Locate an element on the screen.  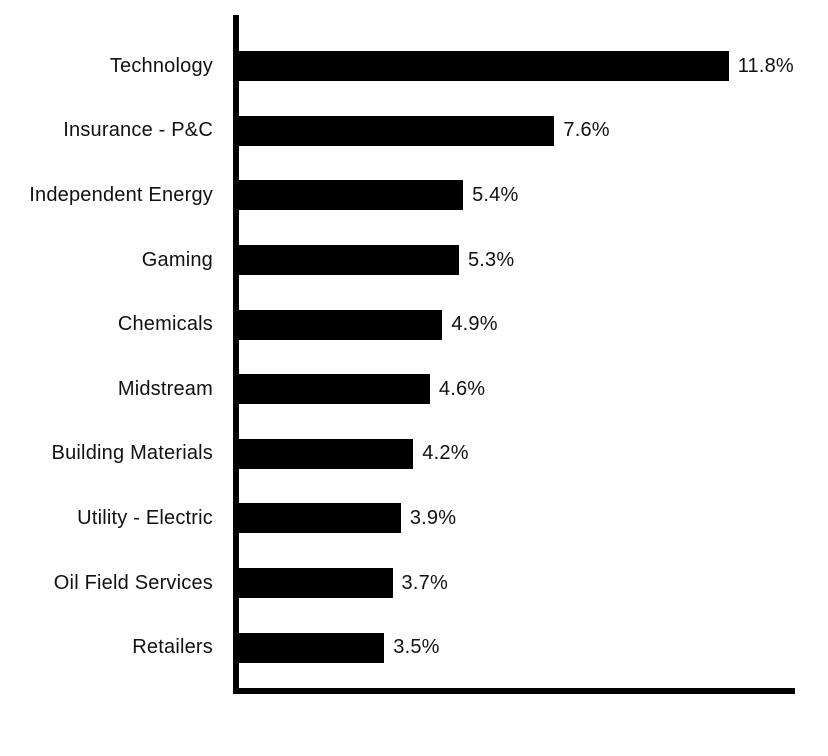
value-label: 3.9% is located at coordinates (433, 517).